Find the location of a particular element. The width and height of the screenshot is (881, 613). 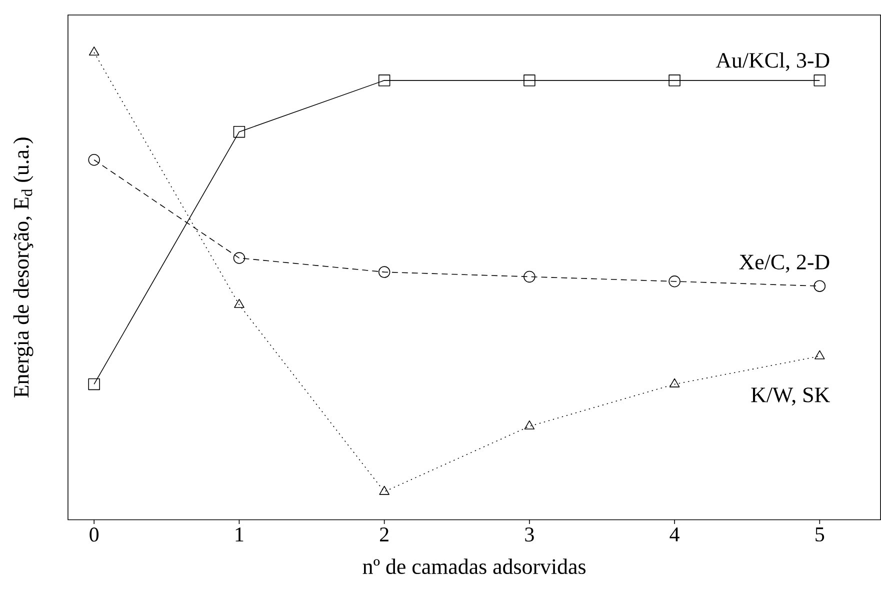

x-tick-label: 4 is located at coordinates (675, 535).